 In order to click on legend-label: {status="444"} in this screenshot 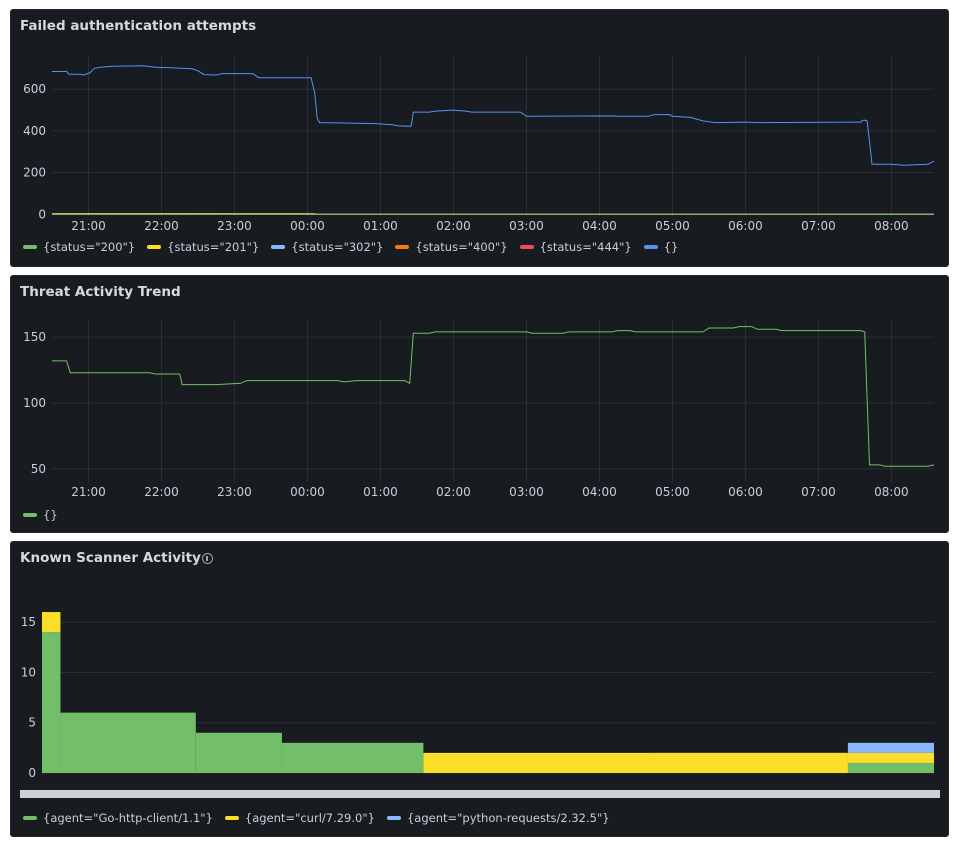, I will do `click(585, 247)`.